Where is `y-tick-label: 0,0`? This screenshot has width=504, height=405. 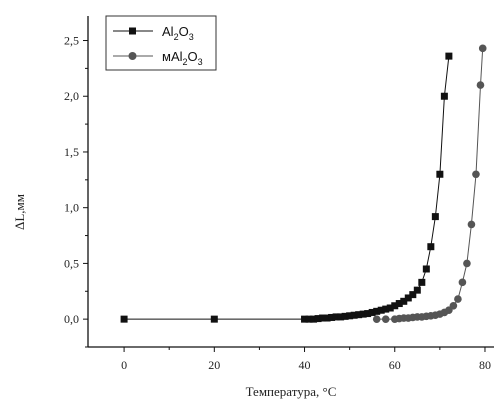 y-tick-label: 0,0 is located at coordinates (71, 319).